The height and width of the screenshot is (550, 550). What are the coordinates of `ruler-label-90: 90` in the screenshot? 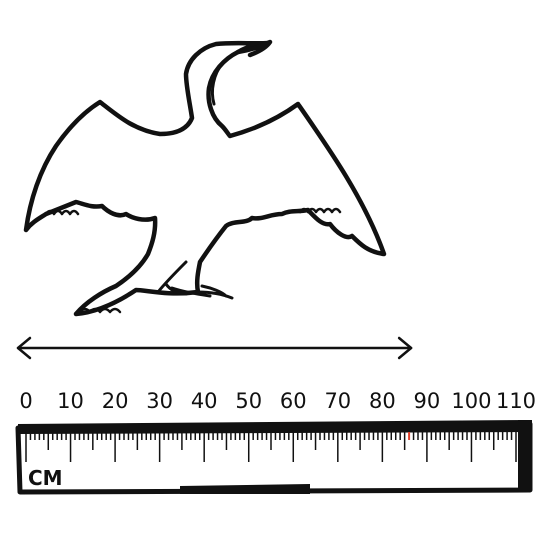 It's located at (427, 401).